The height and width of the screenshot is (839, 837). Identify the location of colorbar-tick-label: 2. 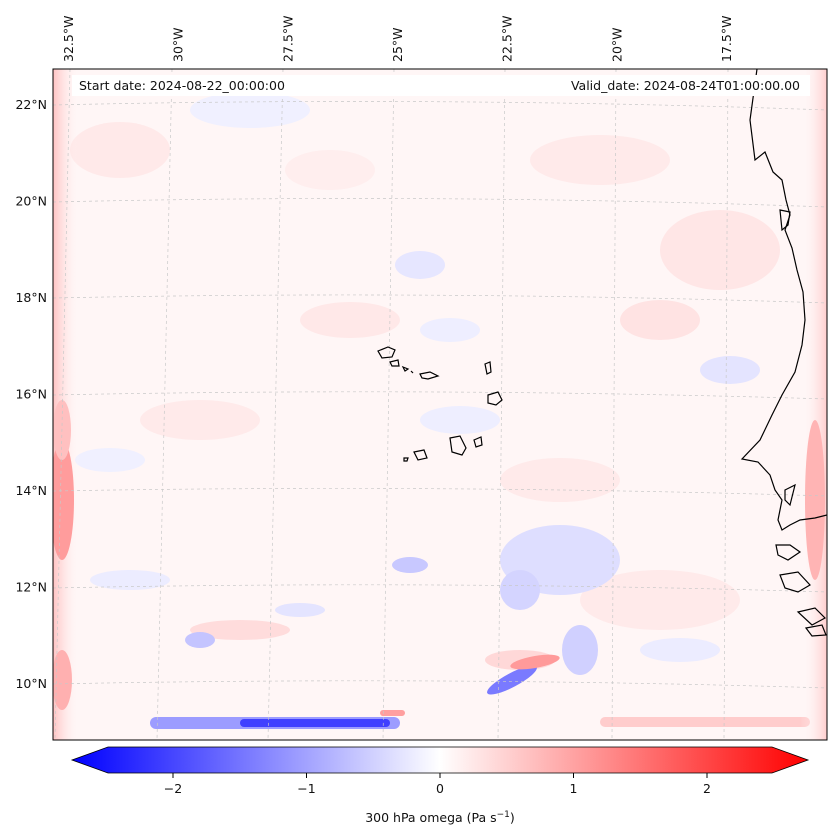
(707, 788).